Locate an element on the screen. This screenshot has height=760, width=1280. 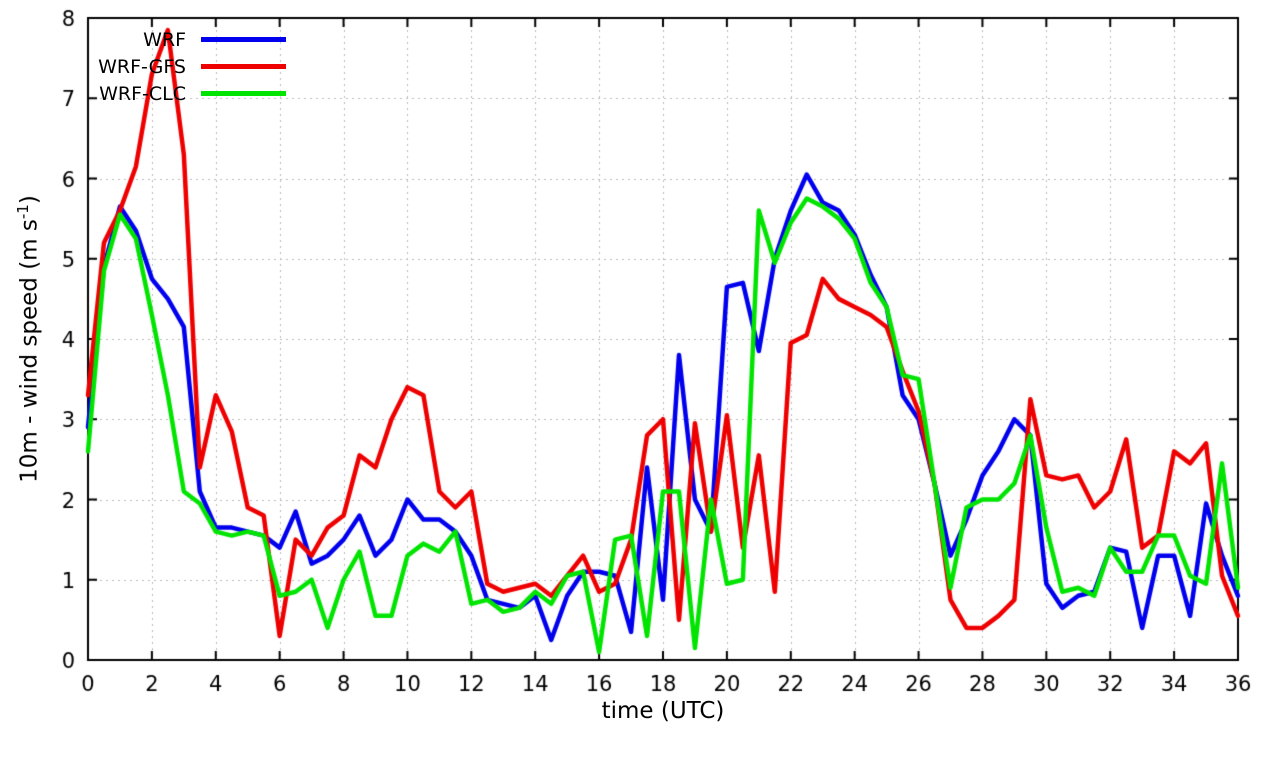
legend-line-sample-wrf-gfs is located at coordinates (243, 66).